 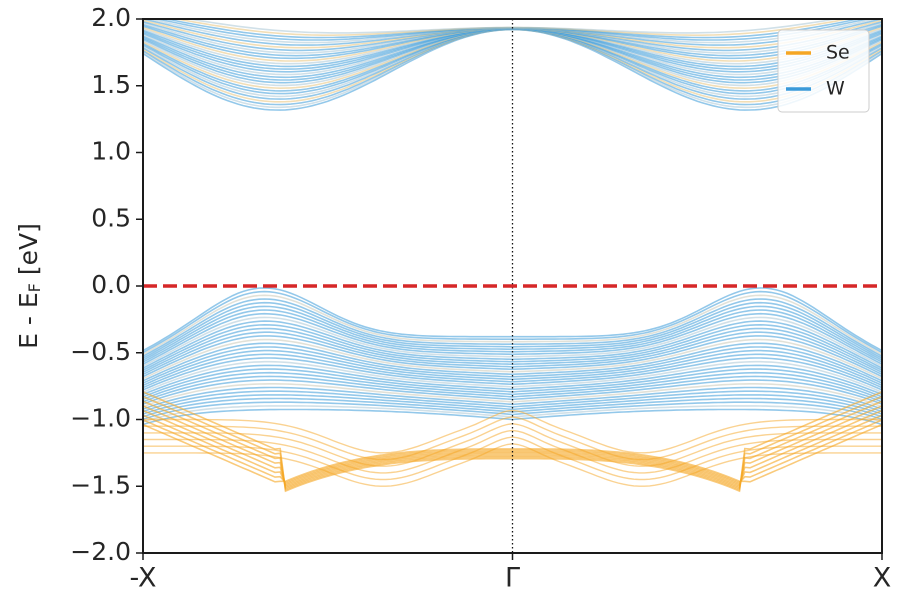 I want to click on y-tick-label: 0.5, so click(x=111, y=217).